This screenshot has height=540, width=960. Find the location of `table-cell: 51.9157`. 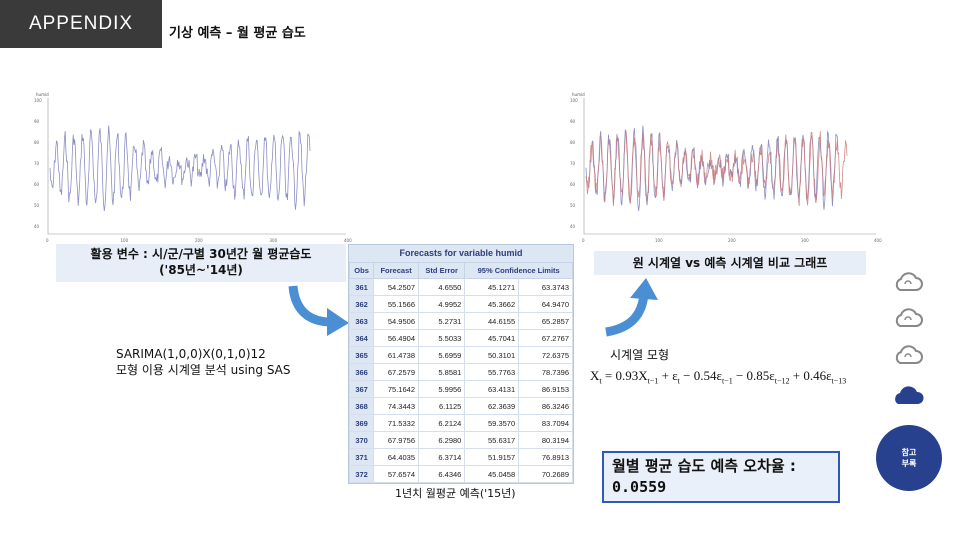

table-cell: 51.9157 is located at coordinates (492, 457).